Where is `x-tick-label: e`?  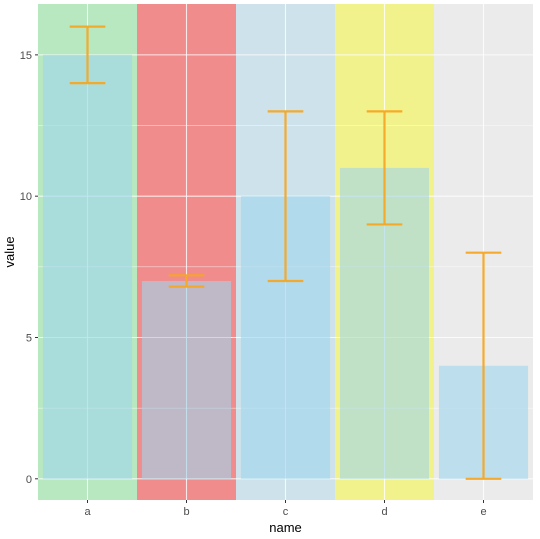
x-tick-label: e is located at coordinates (483, 512).